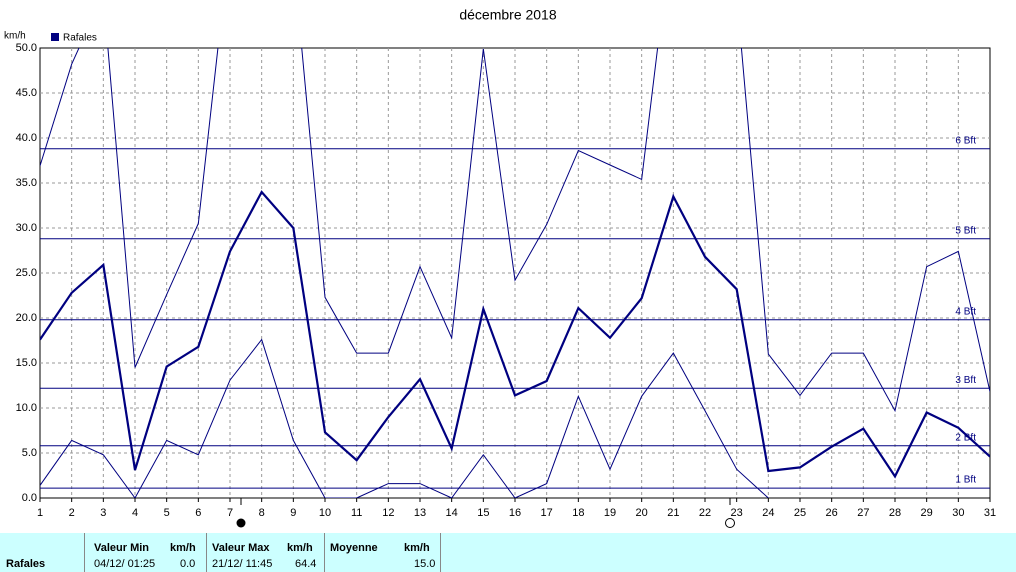  What do you see at coordinates (188, 564) in the screenshot?
I see `cell-value: 0.0` at bounding box center [188, 564].